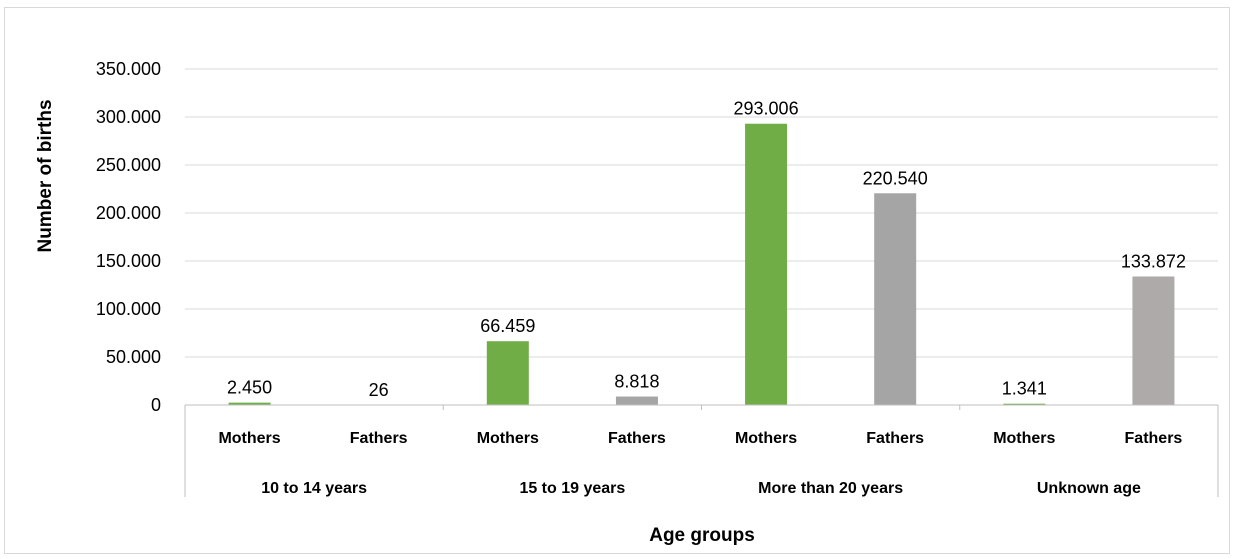 This screenshot has width=1235, height=559. What do you see at coordinates (156, 405) in the screenshot?
I see `y-tick-label: 0` at bounding box center [156, 405].